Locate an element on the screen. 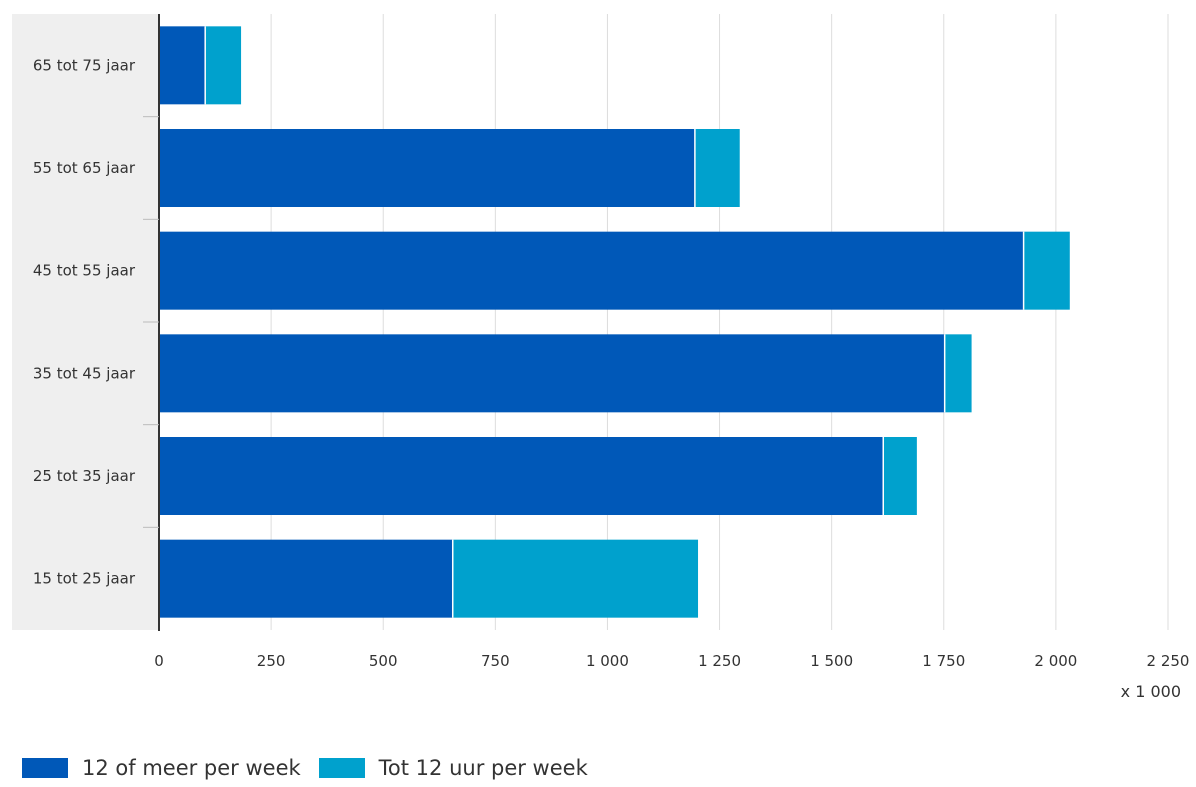 The width and height of the screenshot is (1196, 787). x-unit-label: x 1 000 is located at coordinates (1151, 691).